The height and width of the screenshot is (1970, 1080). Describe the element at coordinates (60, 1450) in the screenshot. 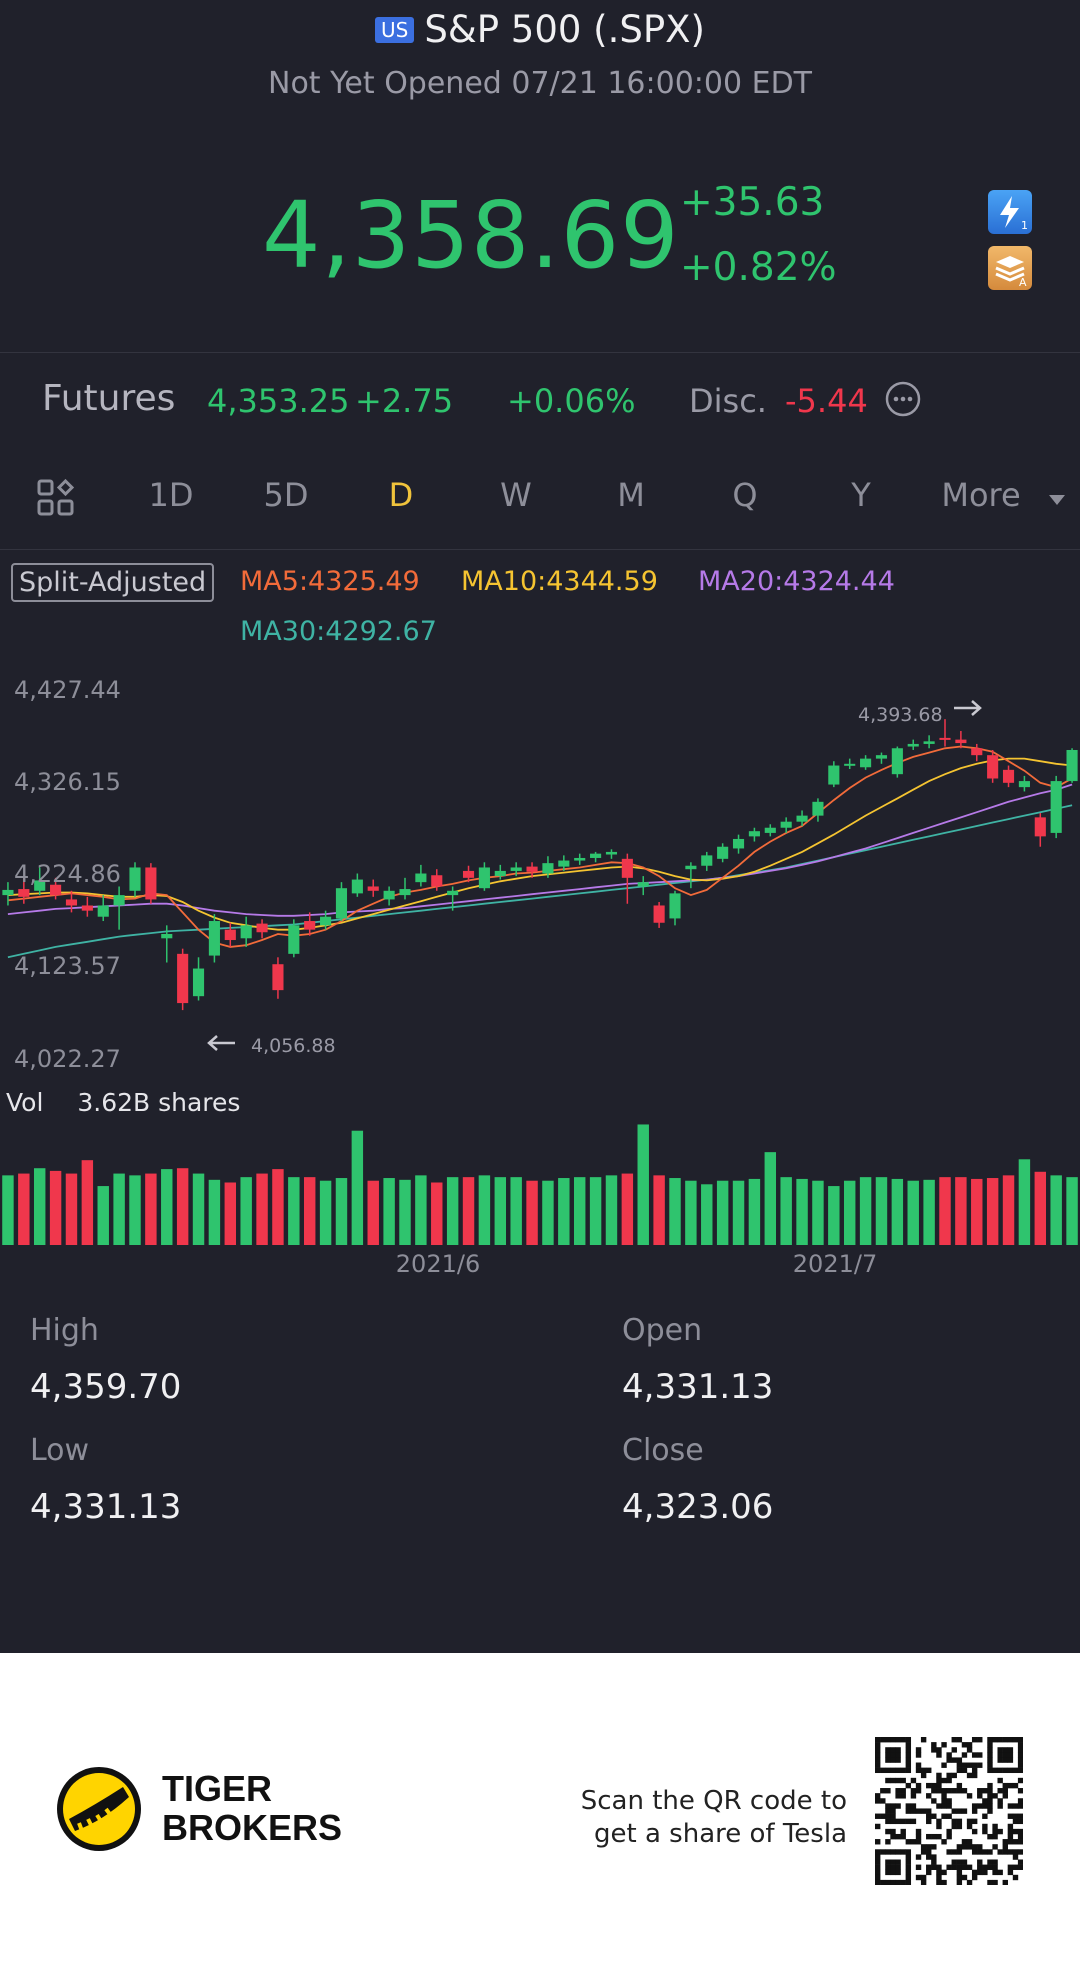

I see `low-label: Low` at that location.